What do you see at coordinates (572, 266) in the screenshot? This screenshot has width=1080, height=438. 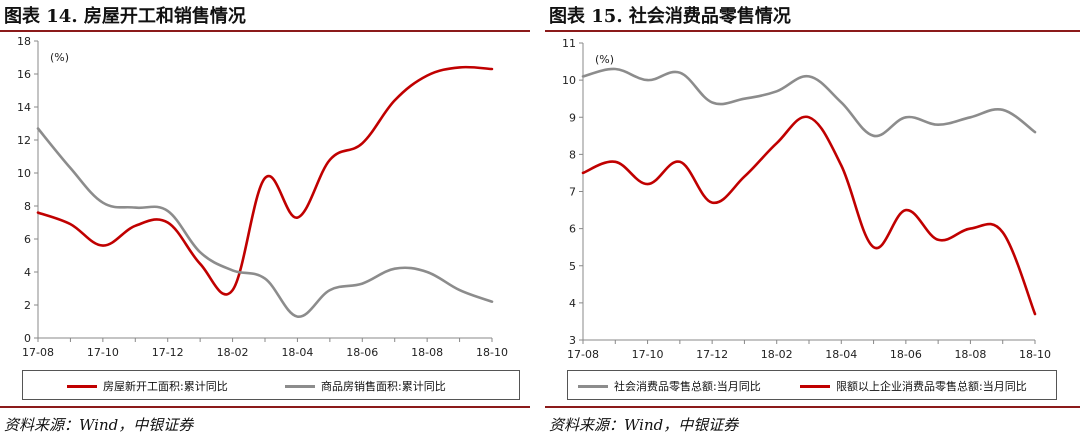 I see `y-tick-label: 5` at bounding box center [572, 266].